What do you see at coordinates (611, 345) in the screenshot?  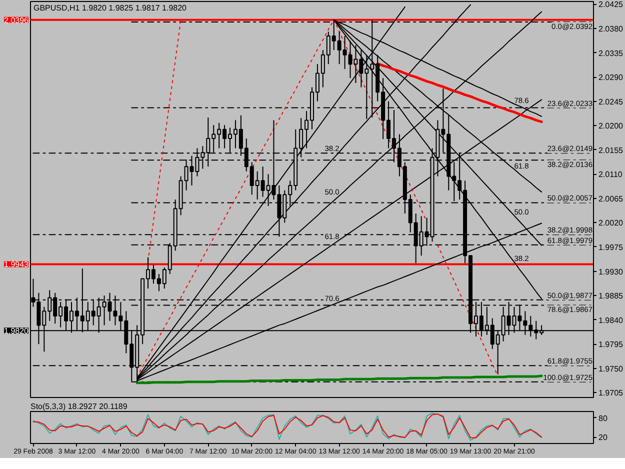 I see `y-tick-label: 1.9795` at bounding box center [611, 345].